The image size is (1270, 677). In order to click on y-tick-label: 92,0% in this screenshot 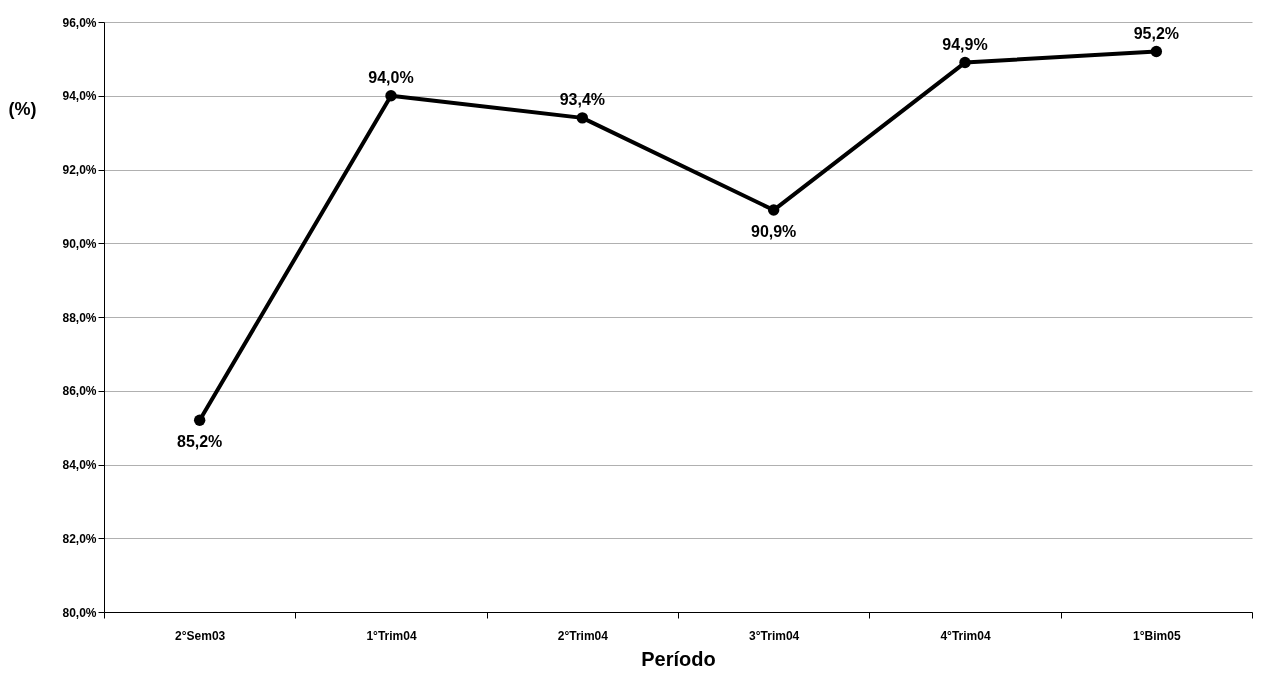, I will do `click(79, 170)`.